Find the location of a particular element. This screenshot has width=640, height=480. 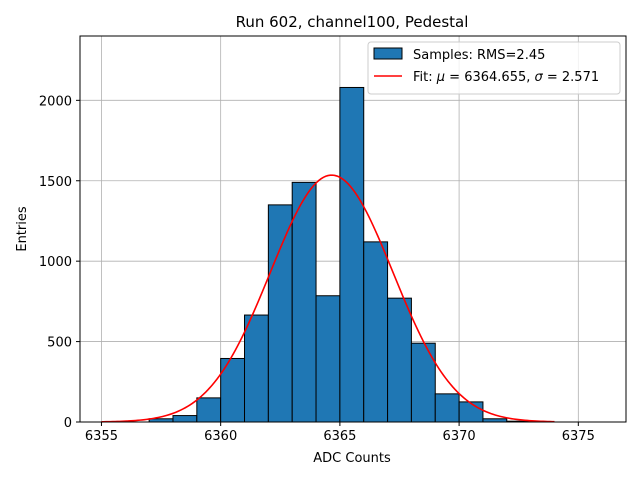

x-tick-label: 6370 is located at coordinates (459, 436).